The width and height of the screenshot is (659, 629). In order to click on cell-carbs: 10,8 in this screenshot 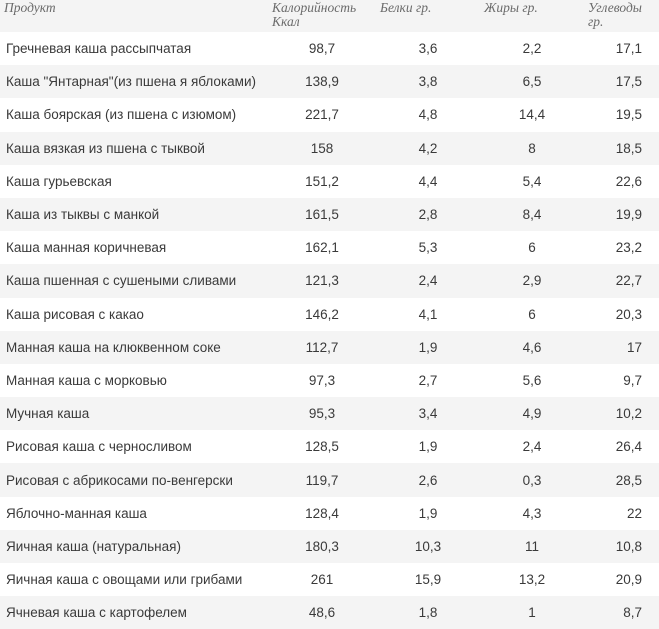, I will do `click(628, 546)`.